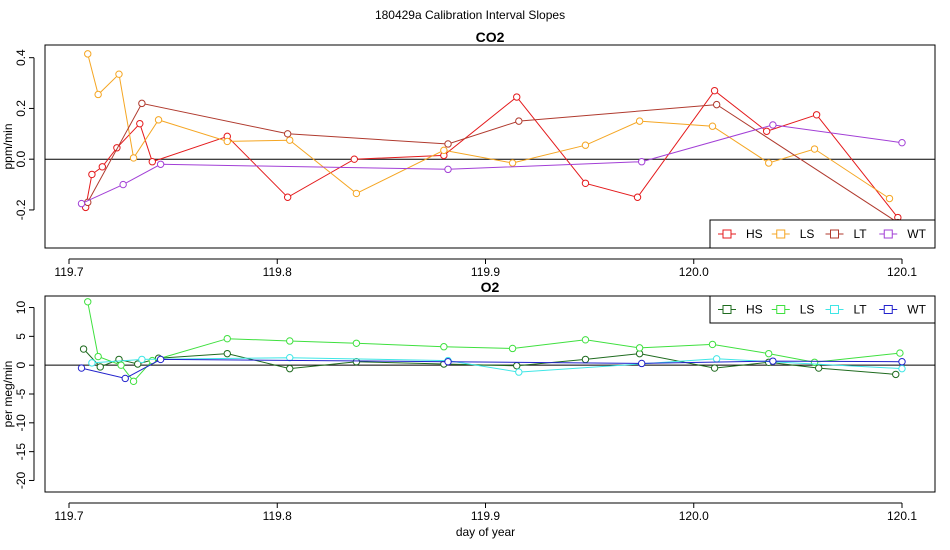 This screenshot has height=550, width=950. What do you see at coordinates (68, 516) in the screenshot?
I see `o2-x-tick-label: 119.7` at bounding box center [68, 516].